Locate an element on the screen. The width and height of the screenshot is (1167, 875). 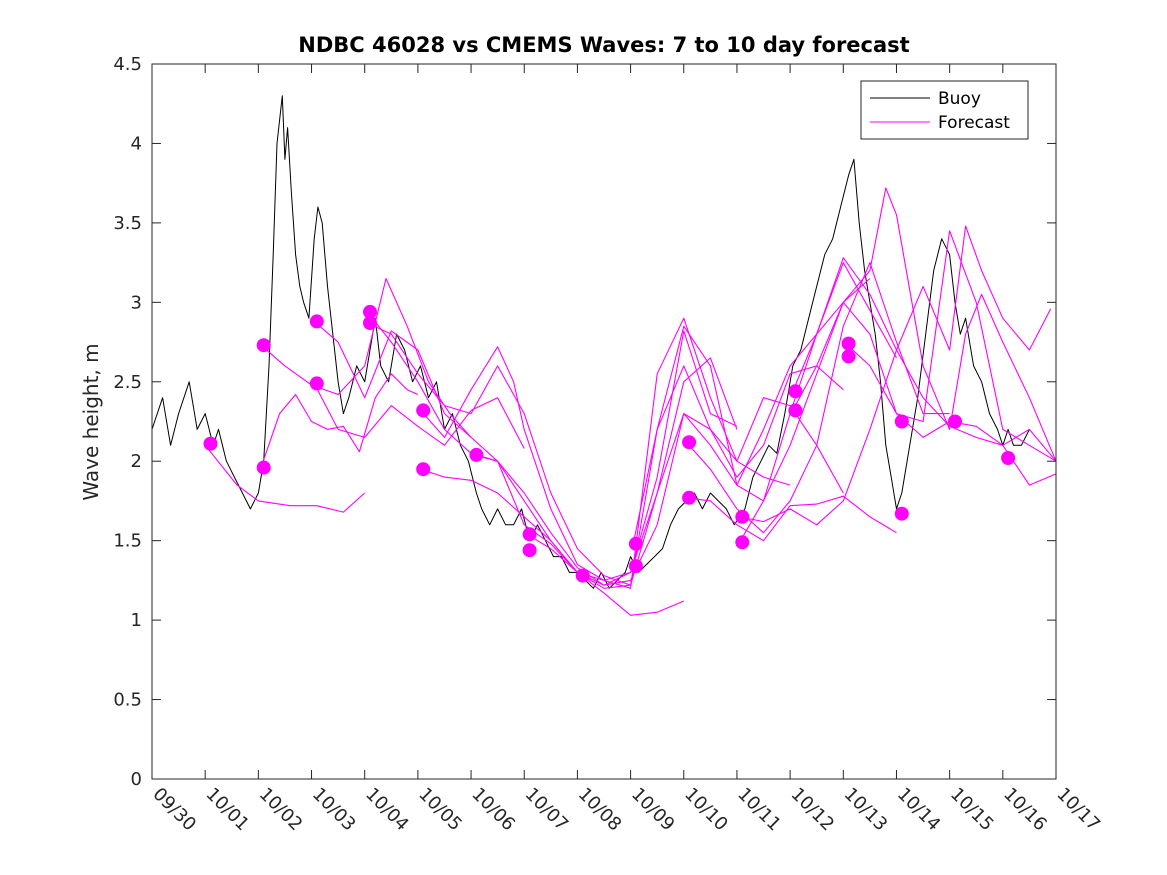
y-tick-label: 4 is located at coordinates (136, 143).